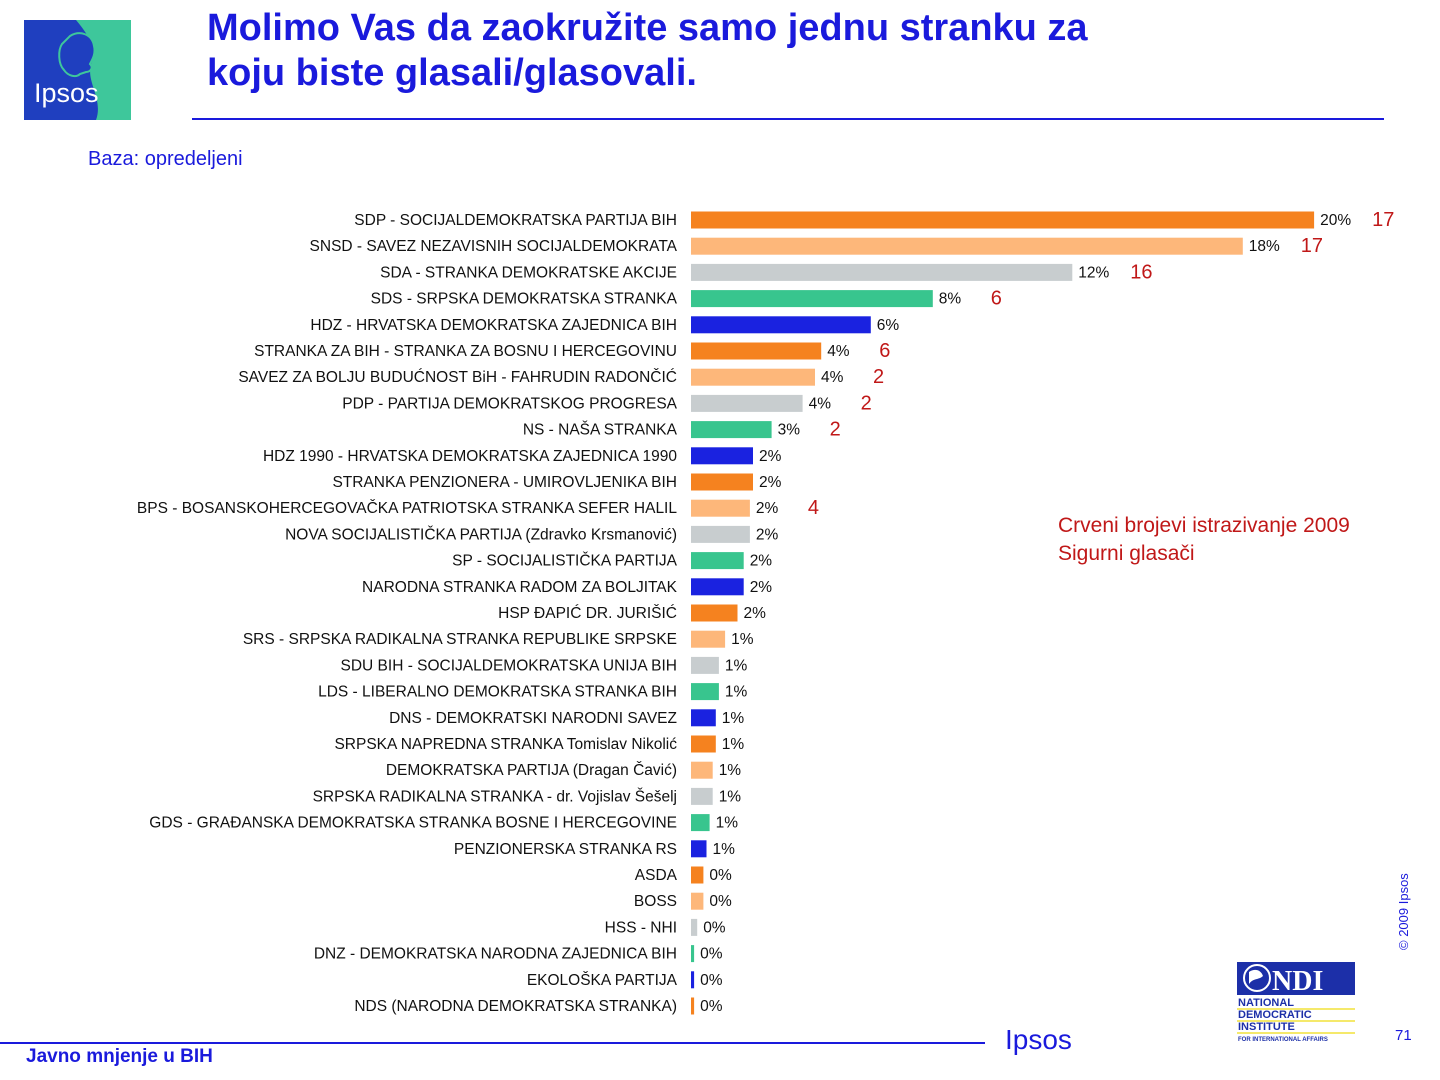 The height and width of the screenshot is (1080, 1440). Describe the element at coordinates (515, 220) in the screenshot. I see `category-label: SDP - SOCIJALDEMOKRATSKA PARTIJA BIH` at that location.